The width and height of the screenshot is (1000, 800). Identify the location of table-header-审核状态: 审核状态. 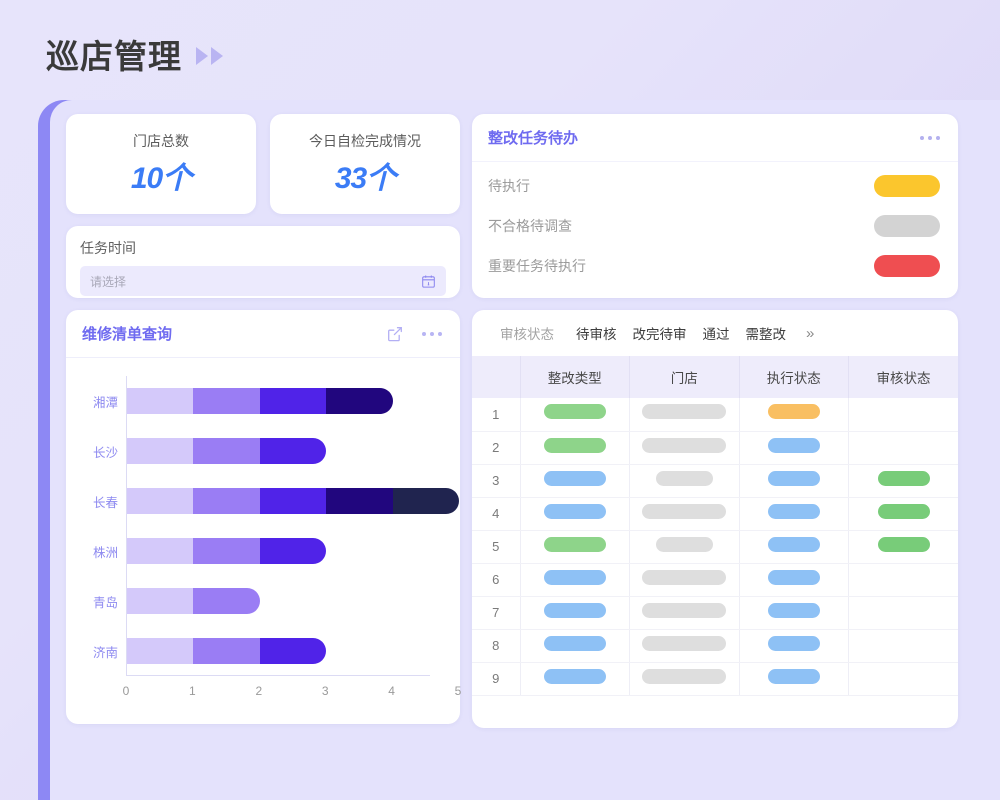
(903, 377).